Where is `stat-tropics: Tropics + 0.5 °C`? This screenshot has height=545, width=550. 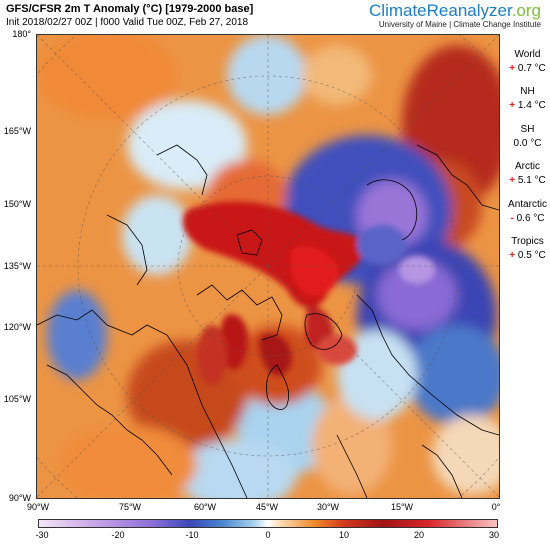
stat-tropics: Tropics + 0.5 °C is located at coordinates (527, 248).